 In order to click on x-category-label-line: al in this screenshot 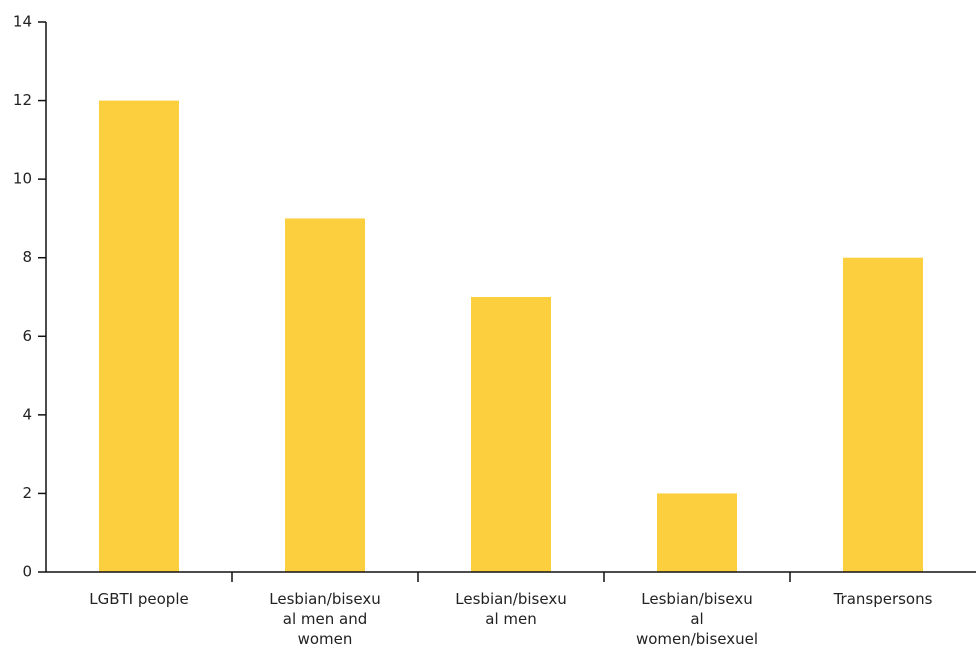, I will do `click(696, 619)`.